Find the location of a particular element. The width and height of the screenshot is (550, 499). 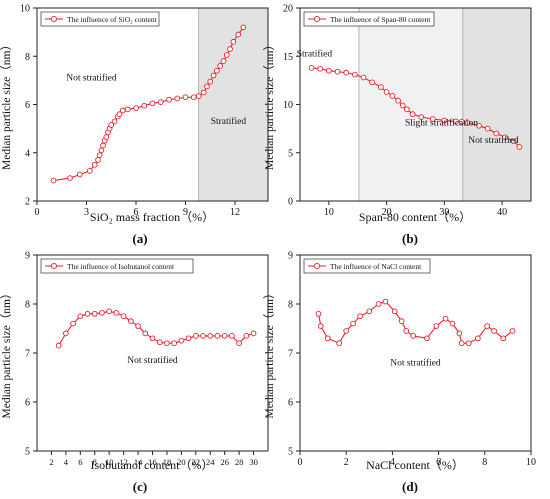

x-tick-label: 10 is located at coordinates (531, 462).